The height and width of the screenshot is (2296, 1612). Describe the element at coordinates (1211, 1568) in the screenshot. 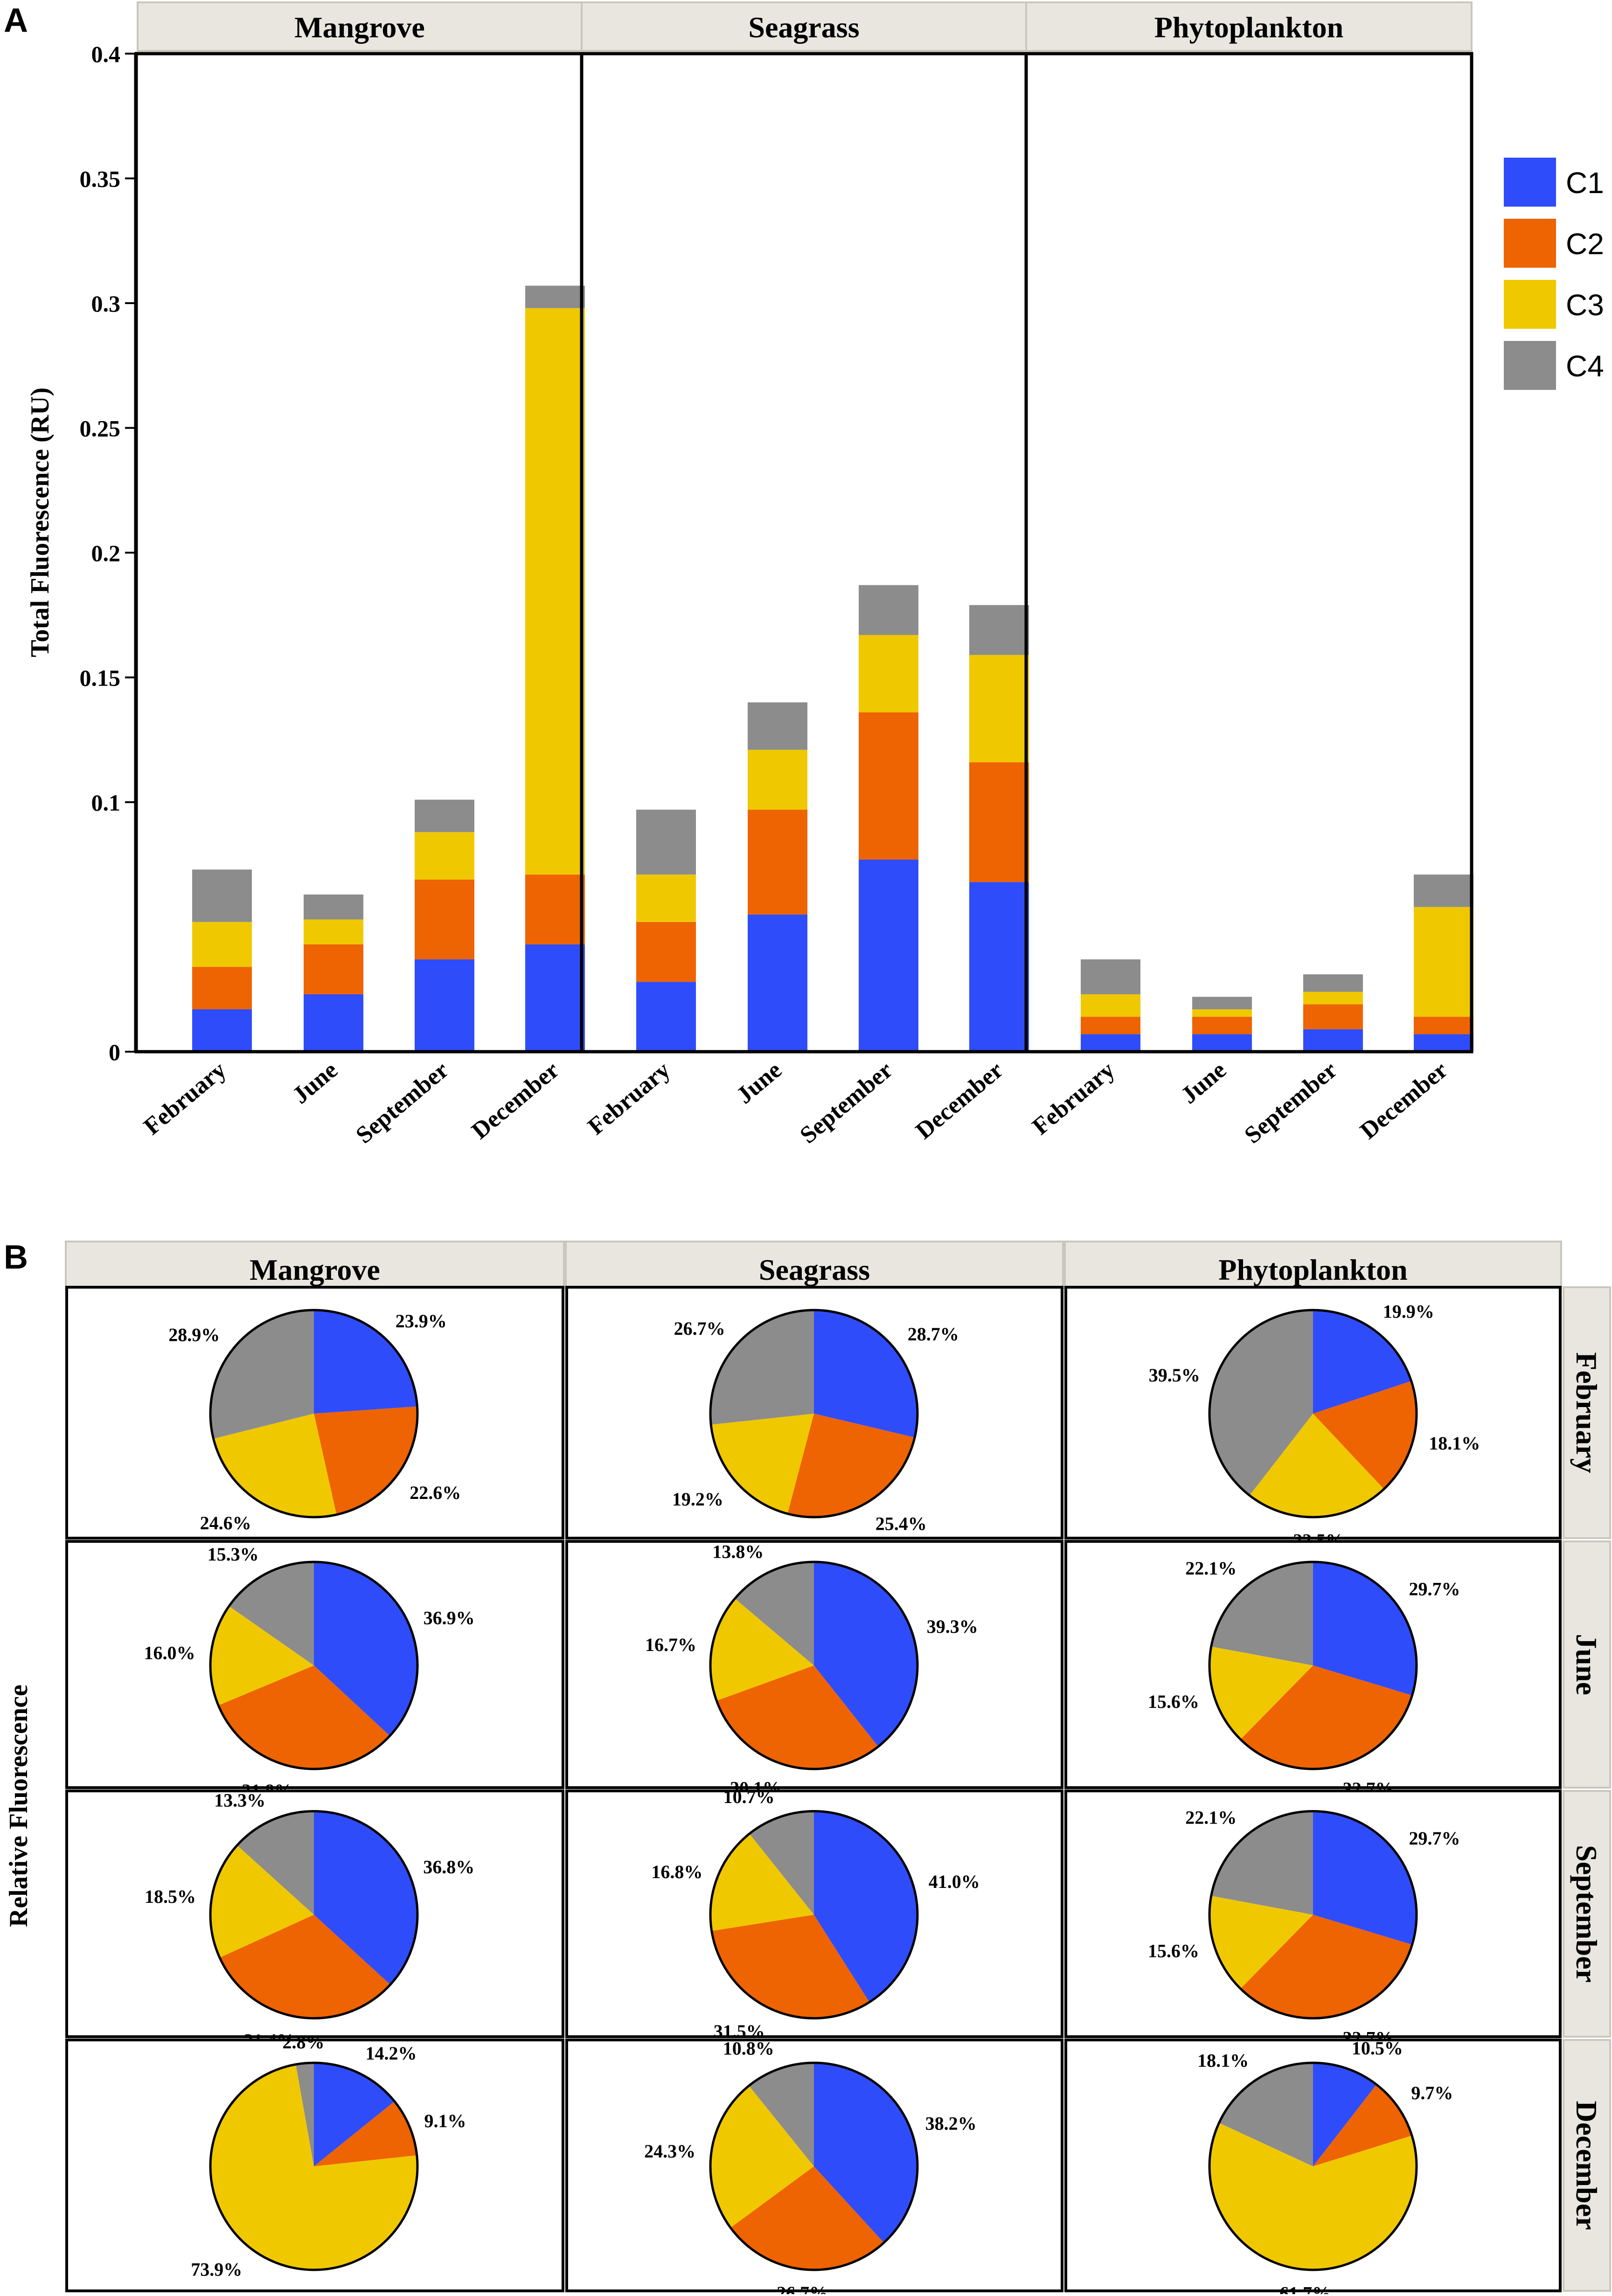

I see `pie-label-c4: 22.1%` at that location.